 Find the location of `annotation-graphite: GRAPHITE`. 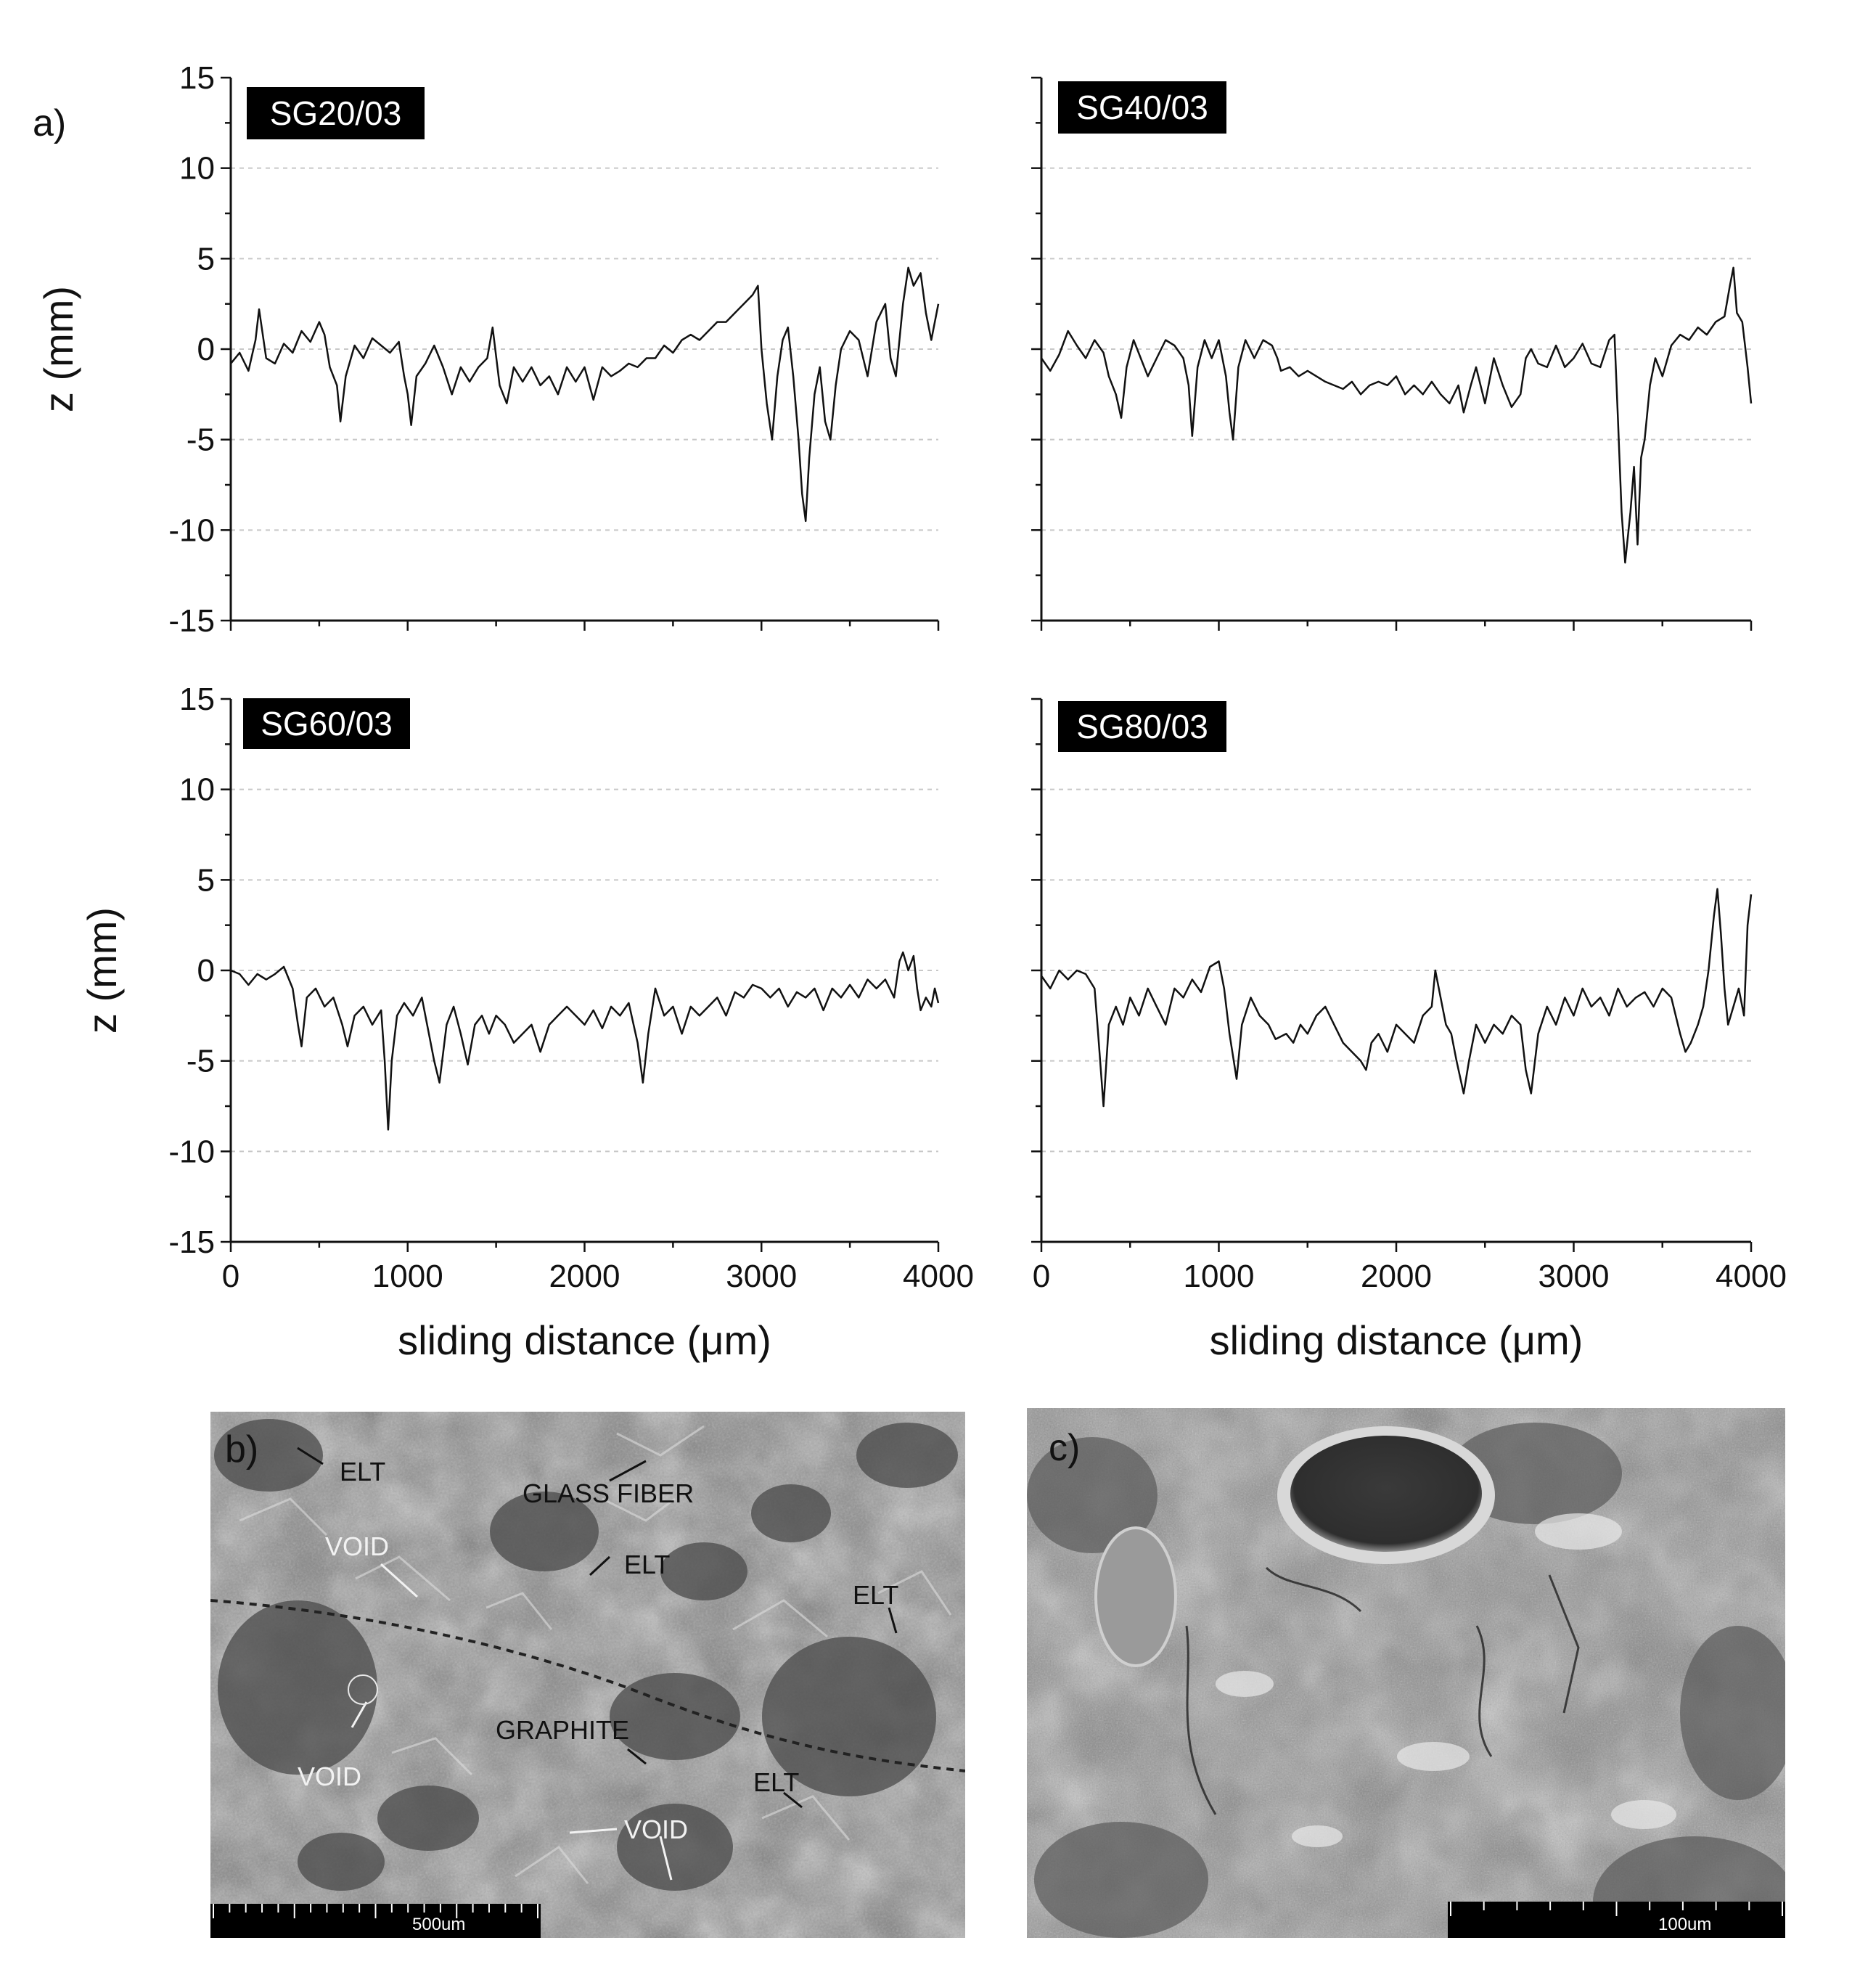

annotation-graphite: GRAPHITE is located at coordinates (563, 1730).